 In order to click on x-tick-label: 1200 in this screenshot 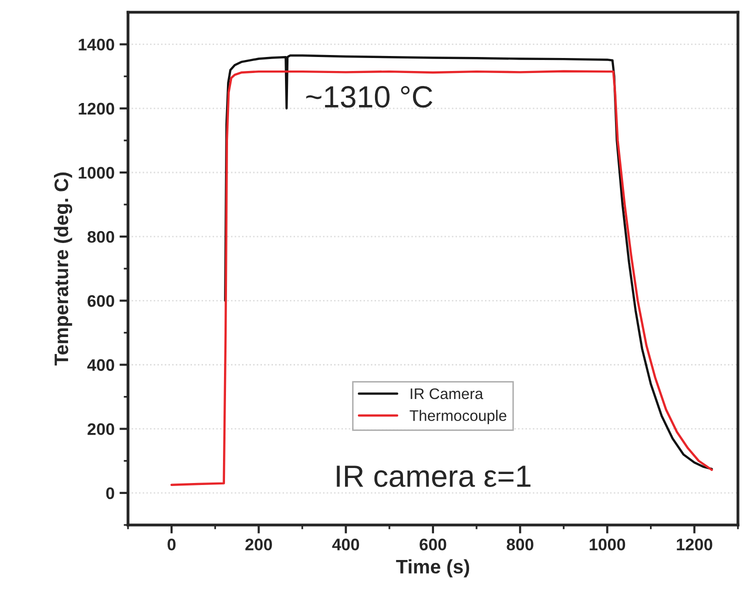, I will do `click(694, 544)`.